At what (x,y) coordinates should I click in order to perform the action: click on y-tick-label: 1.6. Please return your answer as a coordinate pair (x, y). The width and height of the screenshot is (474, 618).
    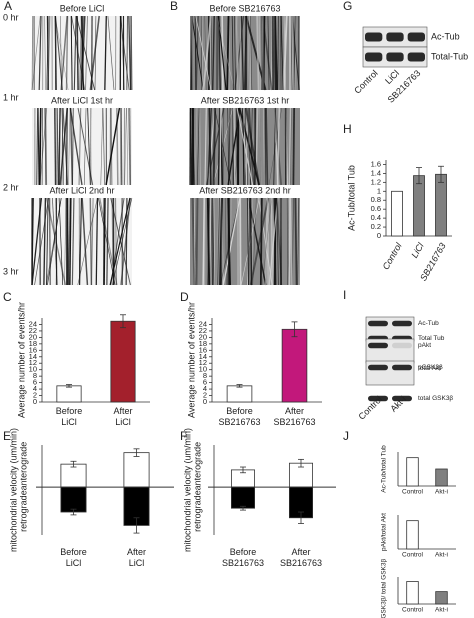
    Looking at the image, I should click on (376, 163).